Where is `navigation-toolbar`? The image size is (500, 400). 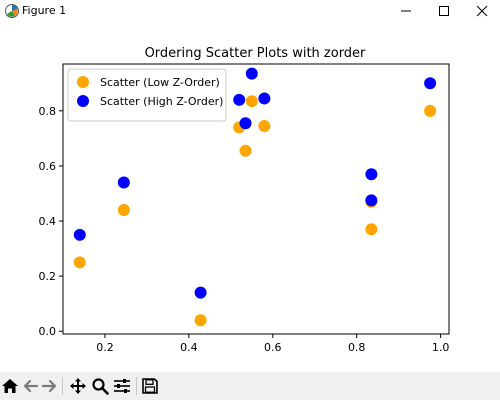
navigation-toolbar is located at coordinates (250, 386).